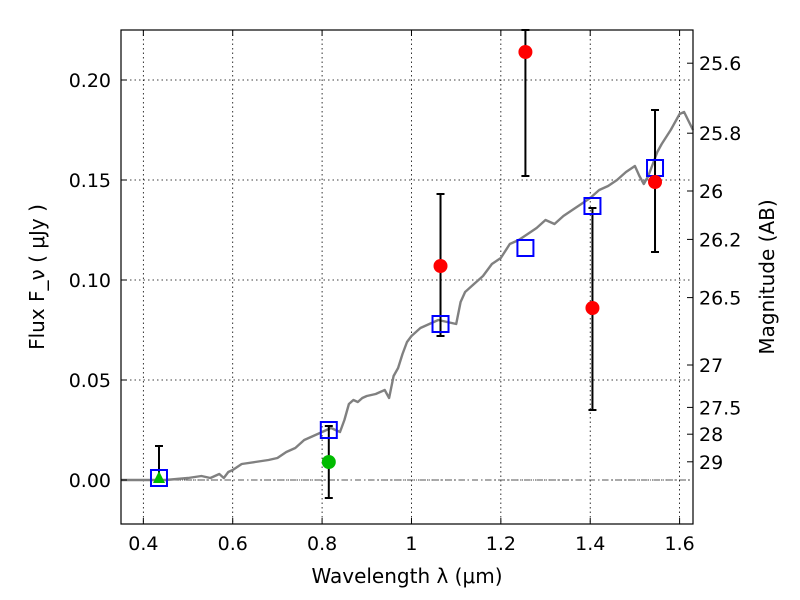  What do you see at coordinates (37, 277) in the screenshot?
I see `y-axis-left-label: Flux F_ν ( μJy )` at bounding box center [37, 277].